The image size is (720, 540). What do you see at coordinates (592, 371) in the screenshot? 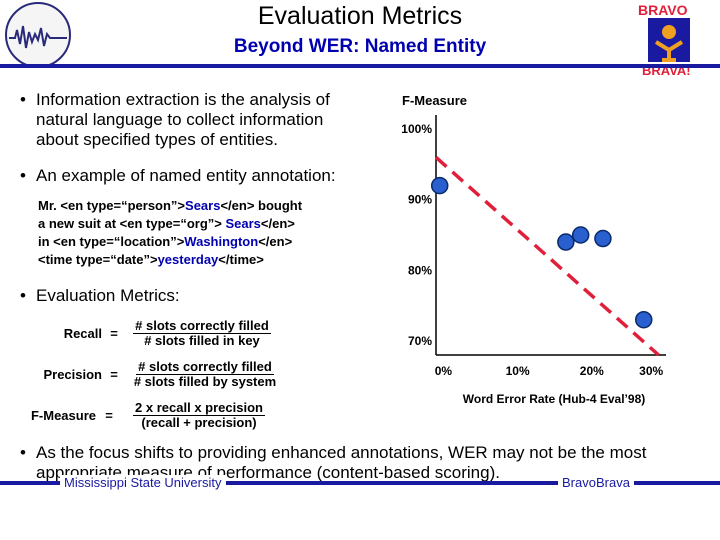
I see `x-tick-label: 20%` at bounding box center [592, 371].